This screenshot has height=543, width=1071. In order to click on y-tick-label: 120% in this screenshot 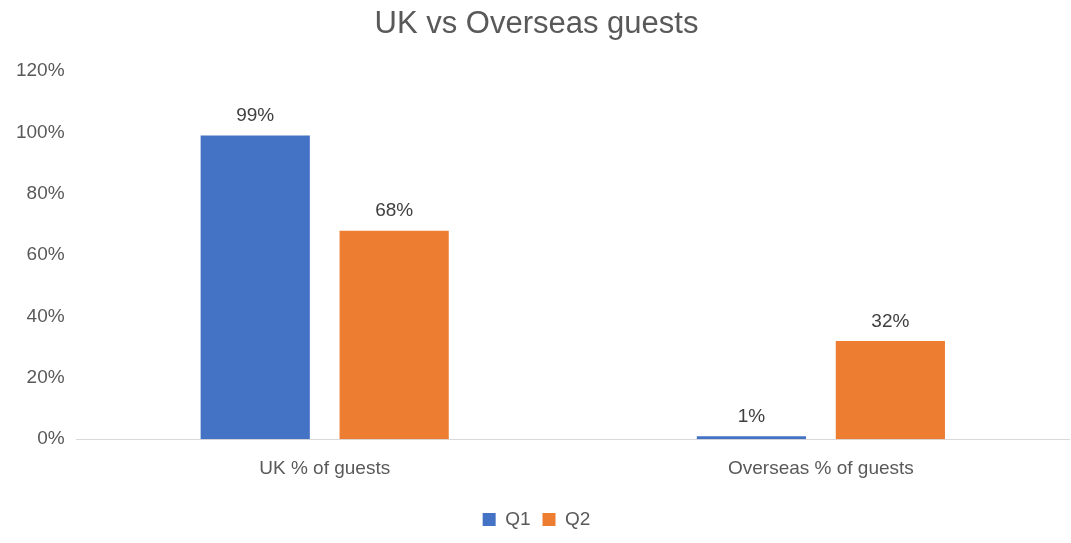, I will do `click(40, 70)`.